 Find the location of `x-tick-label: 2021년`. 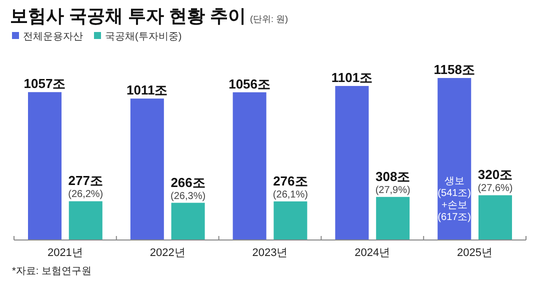

x-tick-label: 2021년 is located at coordinates (65, 253).